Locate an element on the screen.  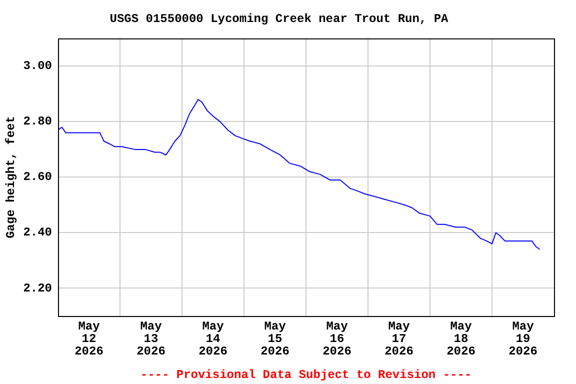
x-tick-label: May 15 2026 is located at coordinates (275, 339).